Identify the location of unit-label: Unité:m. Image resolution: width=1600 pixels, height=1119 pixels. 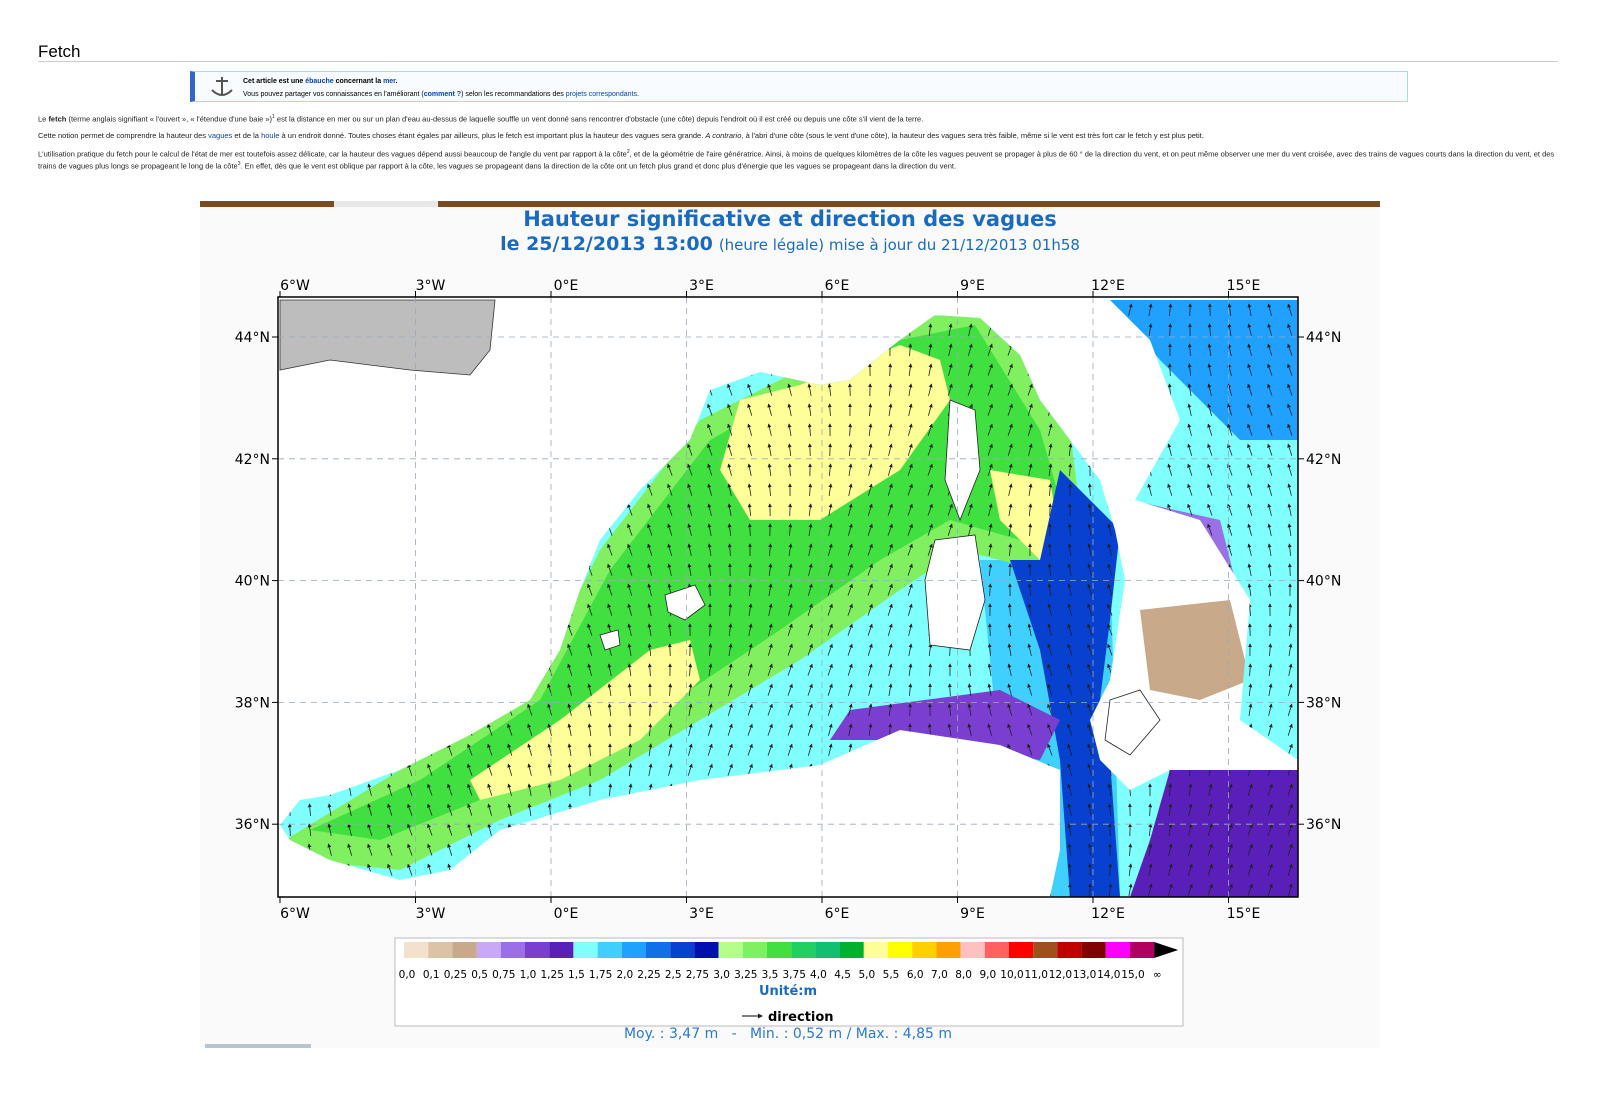
(788, 991).